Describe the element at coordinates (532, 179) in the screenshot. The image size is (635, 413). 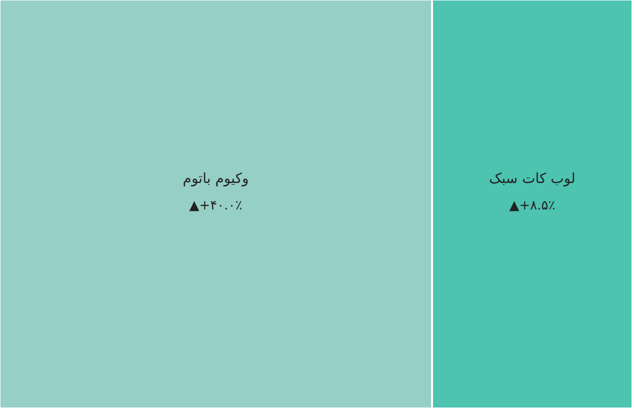
I see `category-label: لوب کات سبک` at that location.